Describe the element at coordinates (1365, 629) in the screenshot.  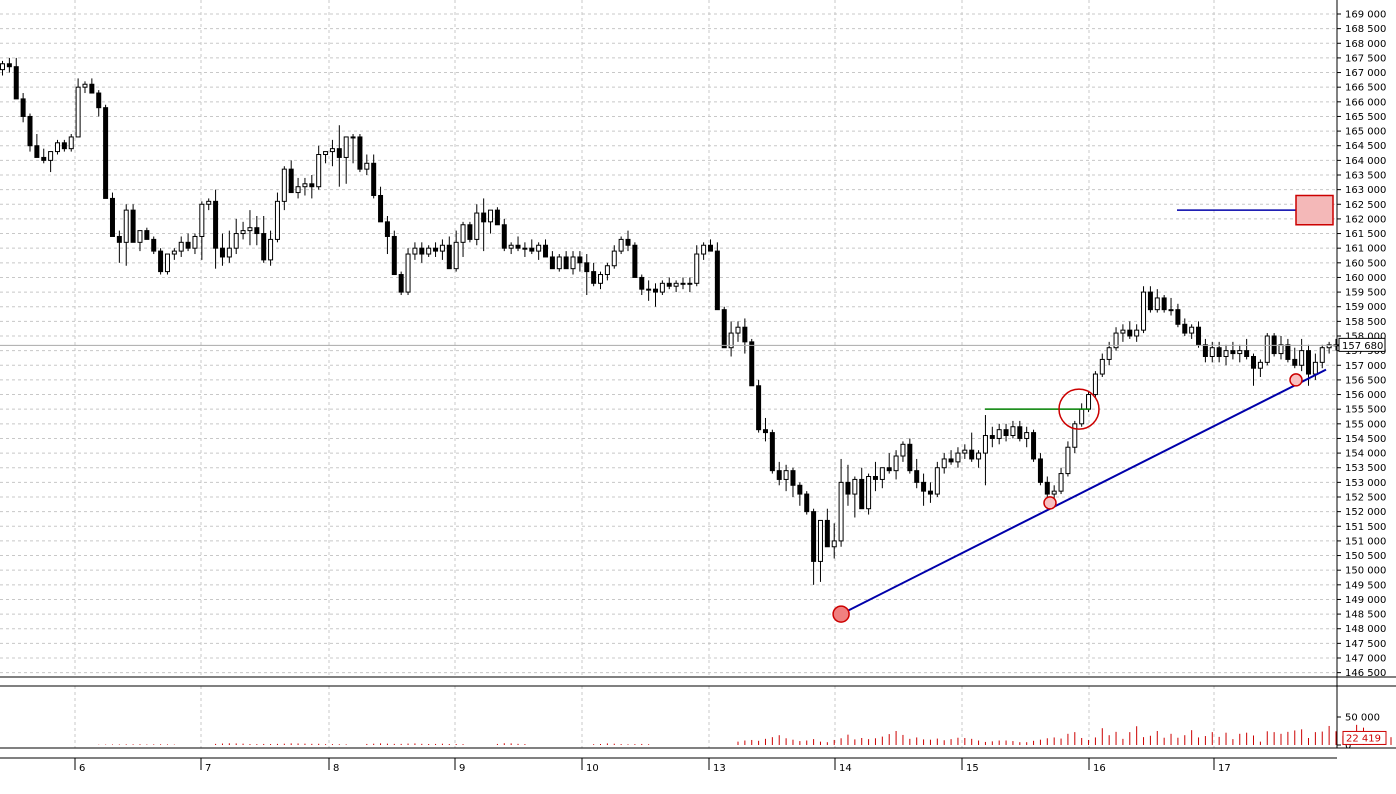
I see `price-tick-label: 148 000` at that location.